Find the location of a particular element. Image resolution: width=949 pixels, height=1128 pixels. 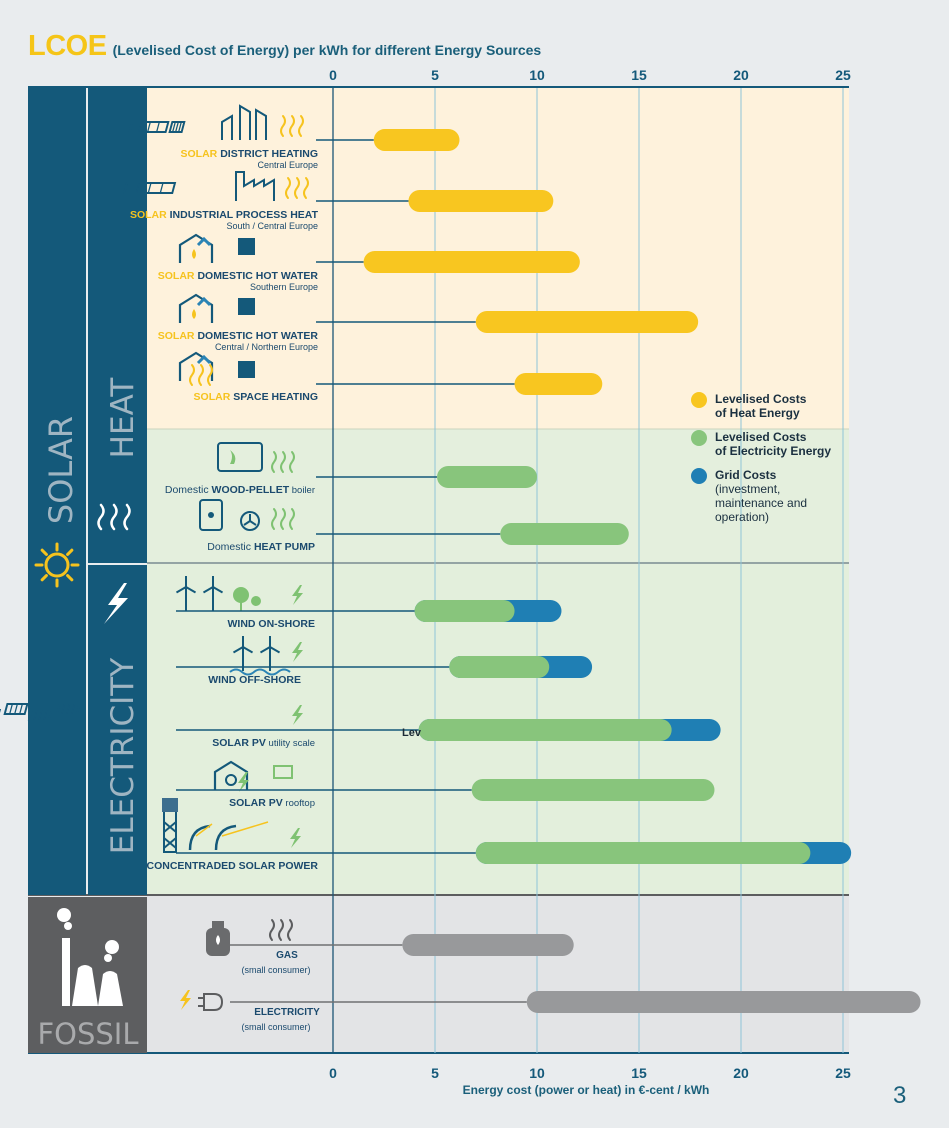

x-tick-label-bottom: 0 is located at coordinates (333, 1073).